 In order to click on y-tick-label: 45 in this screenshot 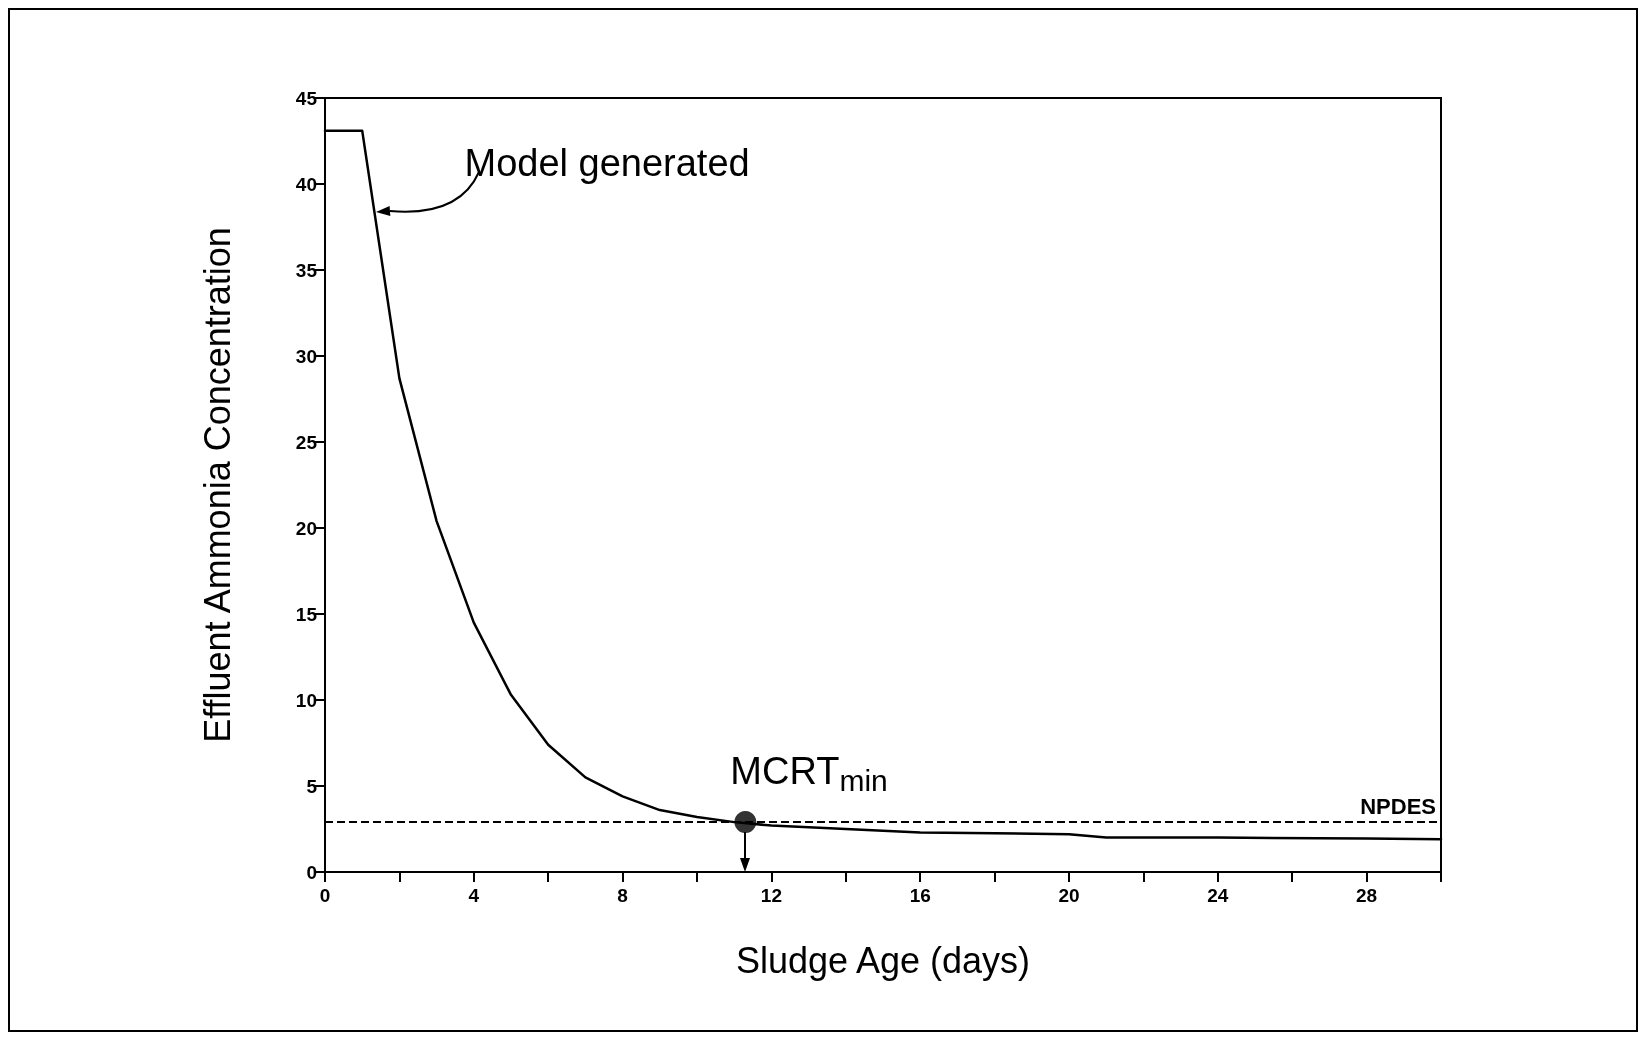, I will do `click(306, 98)`.